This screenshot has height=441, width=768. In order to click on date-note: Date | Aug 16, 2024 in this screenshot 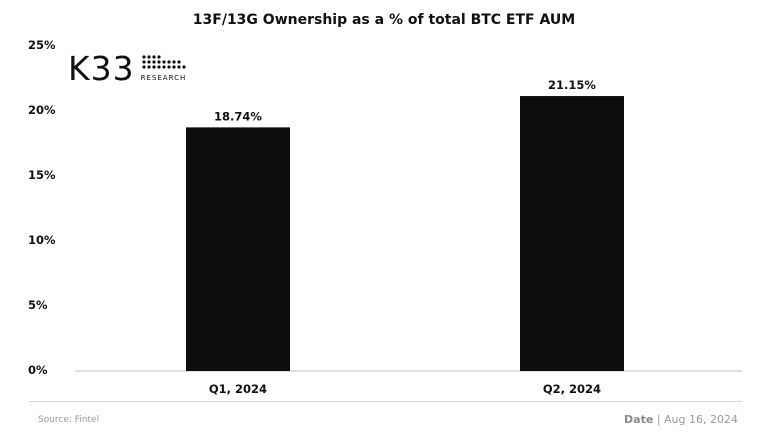, I will do `click(681, 419)`.